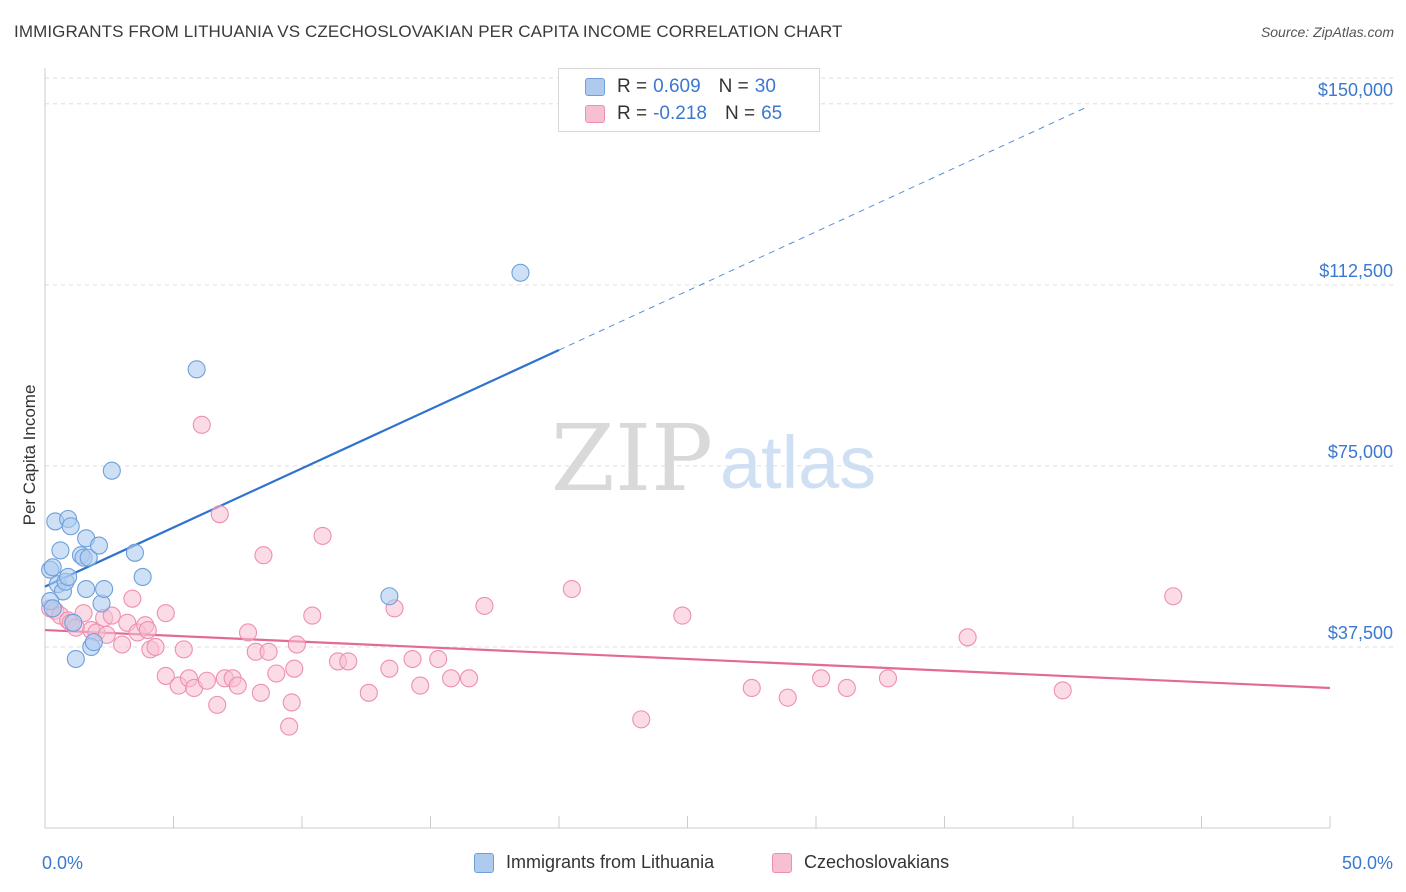  What do you see at coordinates (29, 455) in the screenshot?
I see `y-axis-label: Per Capita Income` at bounding box center [29, 455].